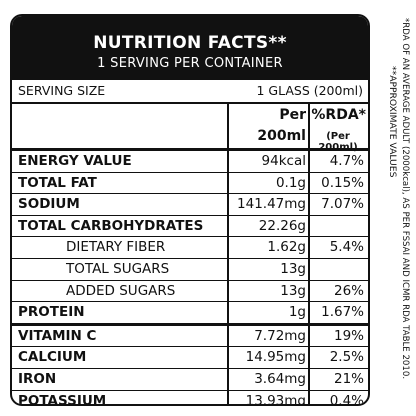 Image resolution: width=416 pixels, height=416 pixels. I want to click on nutrient-row: ENERGY VALUE 94kcal 4.7%, so click(190, 162).